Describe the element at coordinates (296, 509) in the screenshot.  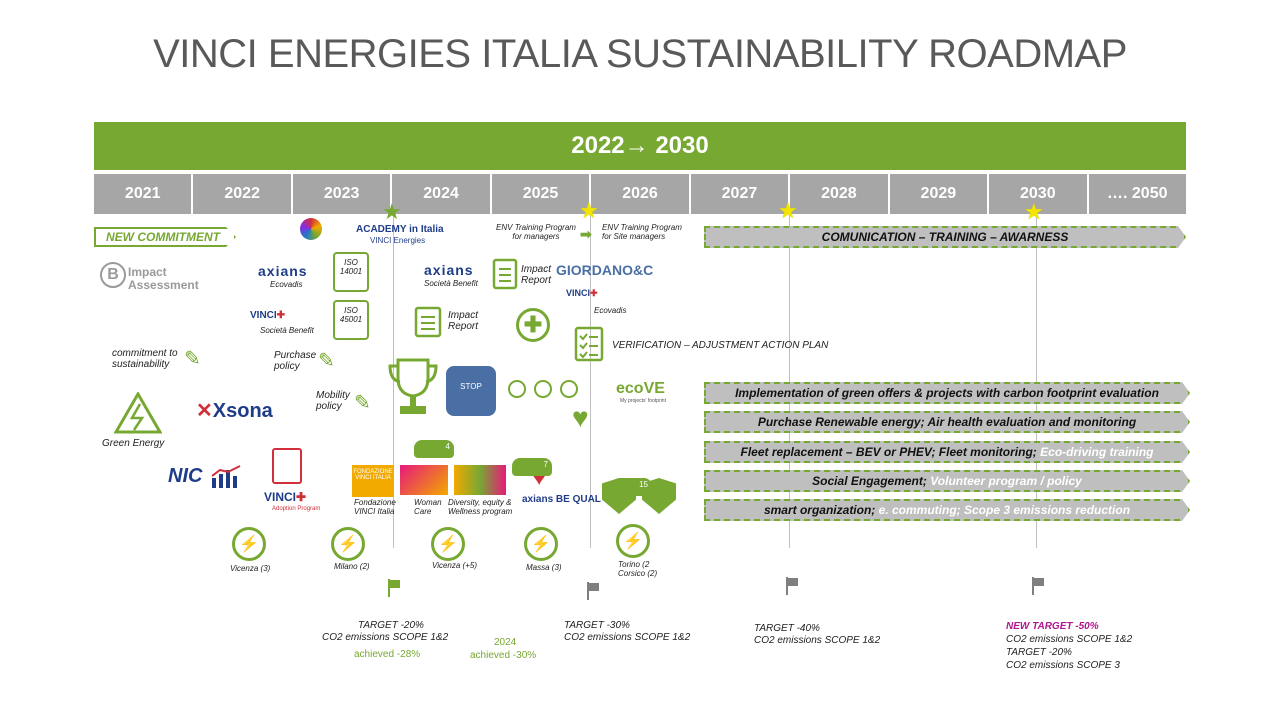
I see `adoption-program-label: Adoption Program` at that location.